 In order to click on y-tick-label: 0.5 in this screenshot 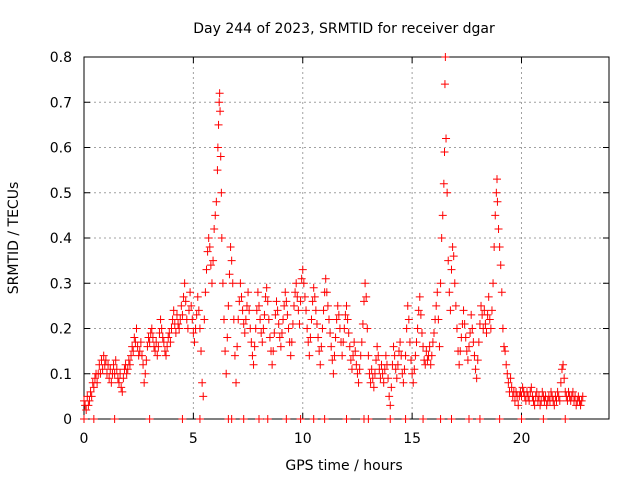, I will do `click(61, 194)`.